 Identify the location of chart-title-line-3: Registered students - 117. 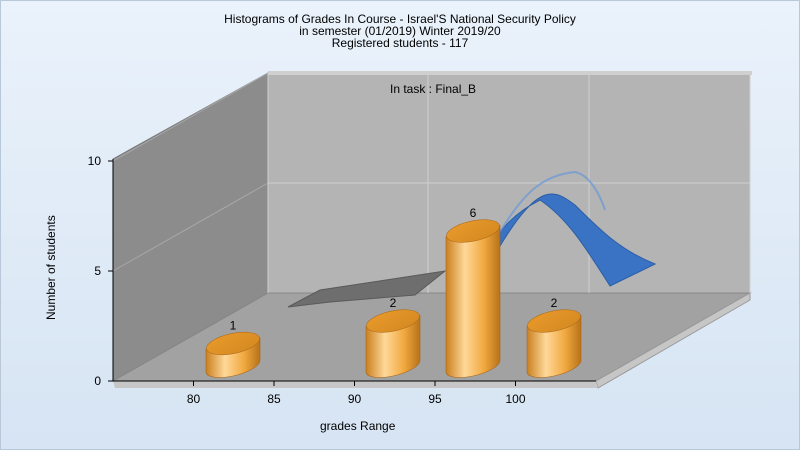
(400, 43).